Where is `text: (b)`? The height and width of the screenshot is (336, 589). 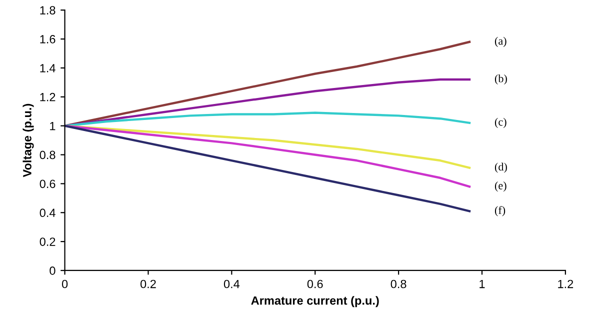 text: (b) is located at coordinates (500, 79).